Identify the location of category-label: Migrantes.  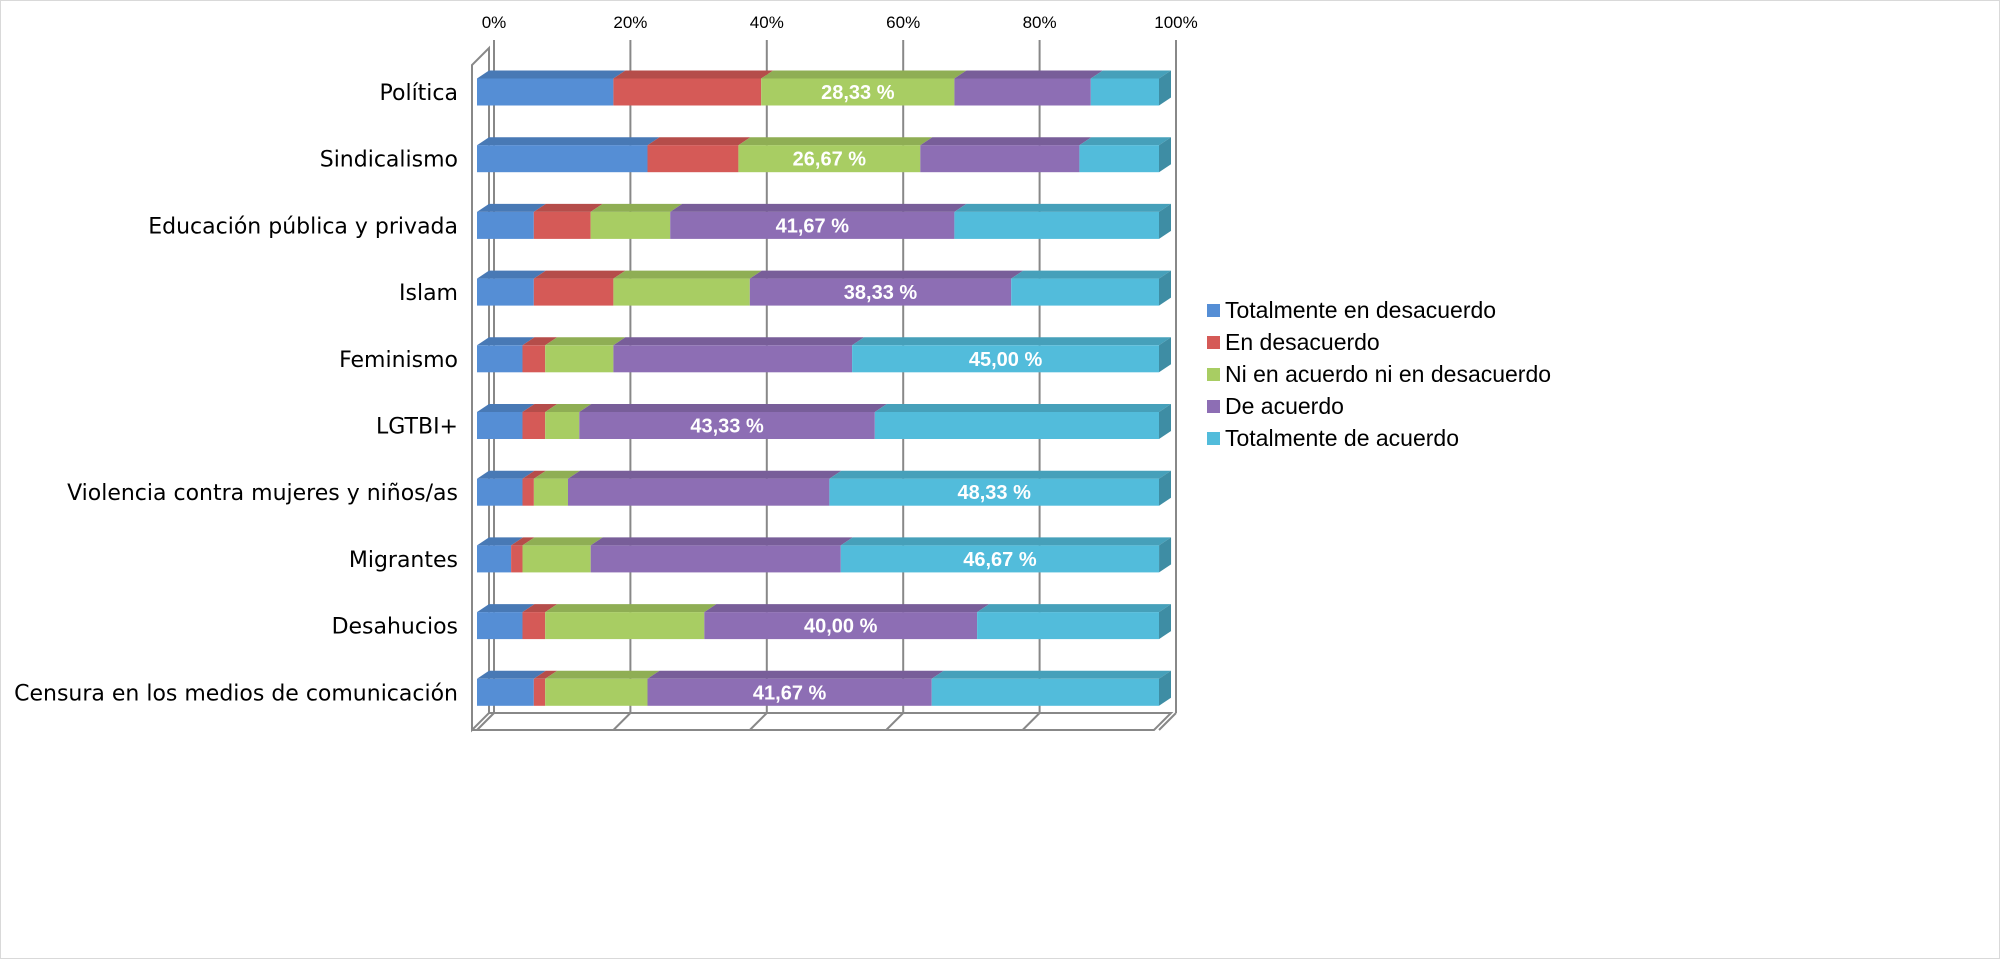
(403, 560).